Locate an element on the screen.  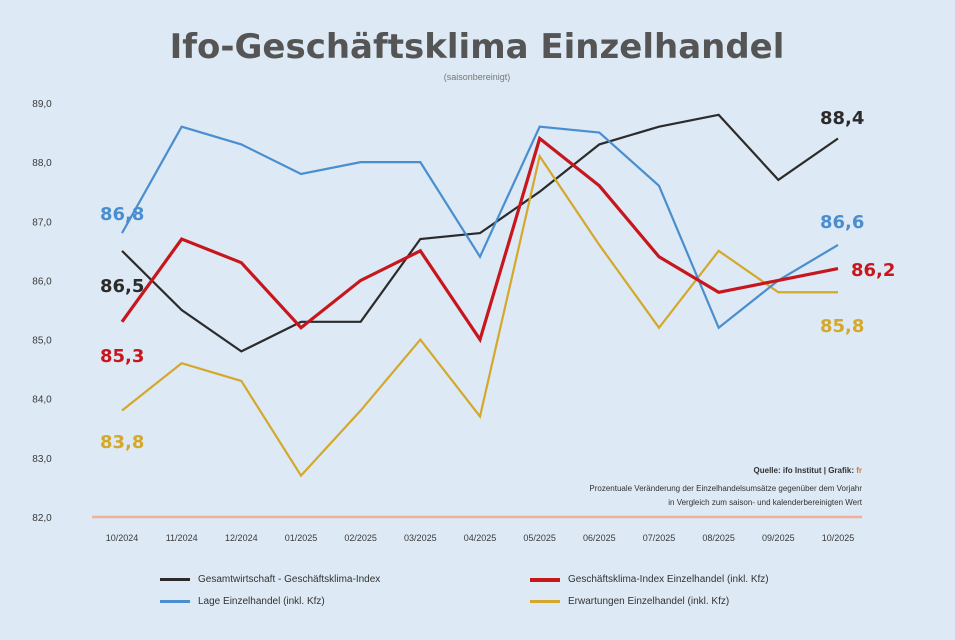
data-label-end: 85,8 is located at coordinates (842, 326).